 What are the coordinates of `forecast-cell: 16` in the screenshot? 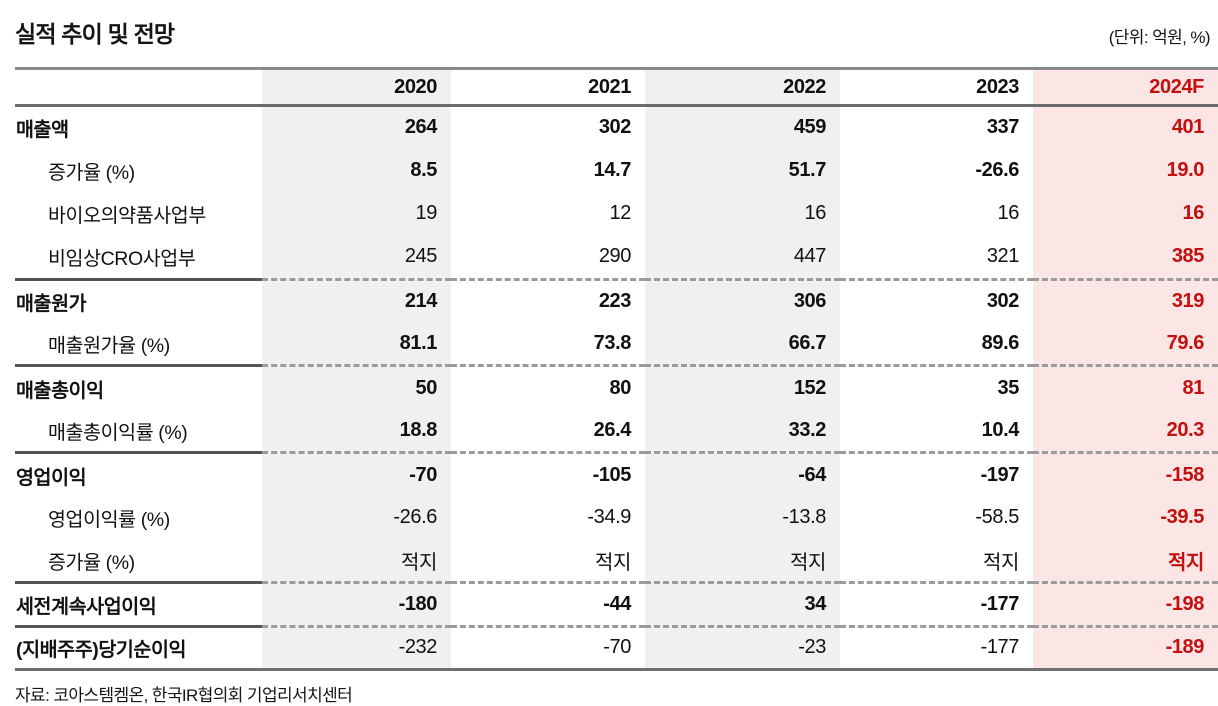 It's located at (1125, 214).